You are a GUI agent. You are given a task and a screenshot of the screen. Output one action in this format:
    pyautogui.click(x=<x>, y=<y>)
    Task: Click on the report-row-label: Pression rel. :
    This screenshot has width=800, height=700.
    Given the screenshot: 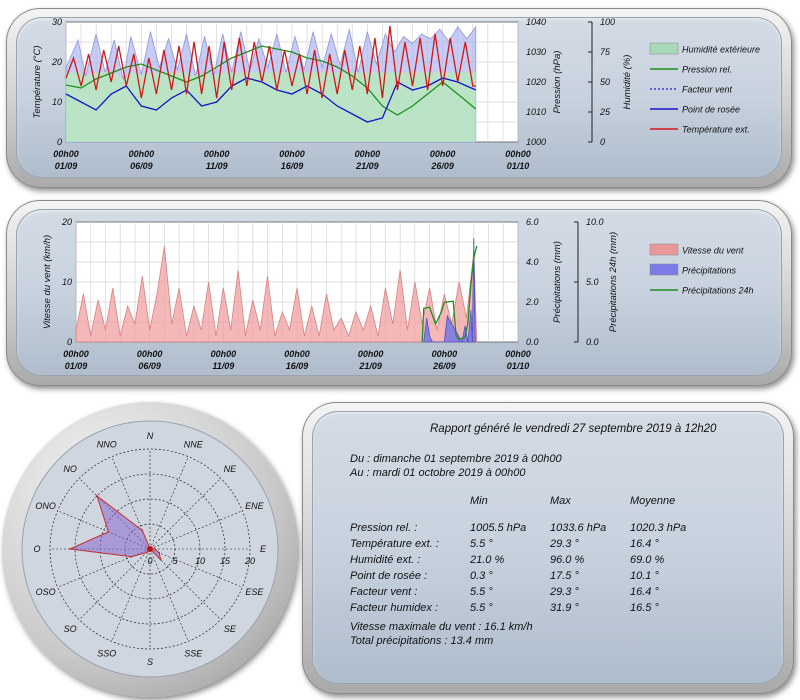 What is the action you would take?
    pyautogui.click(x=384, y=528)
    